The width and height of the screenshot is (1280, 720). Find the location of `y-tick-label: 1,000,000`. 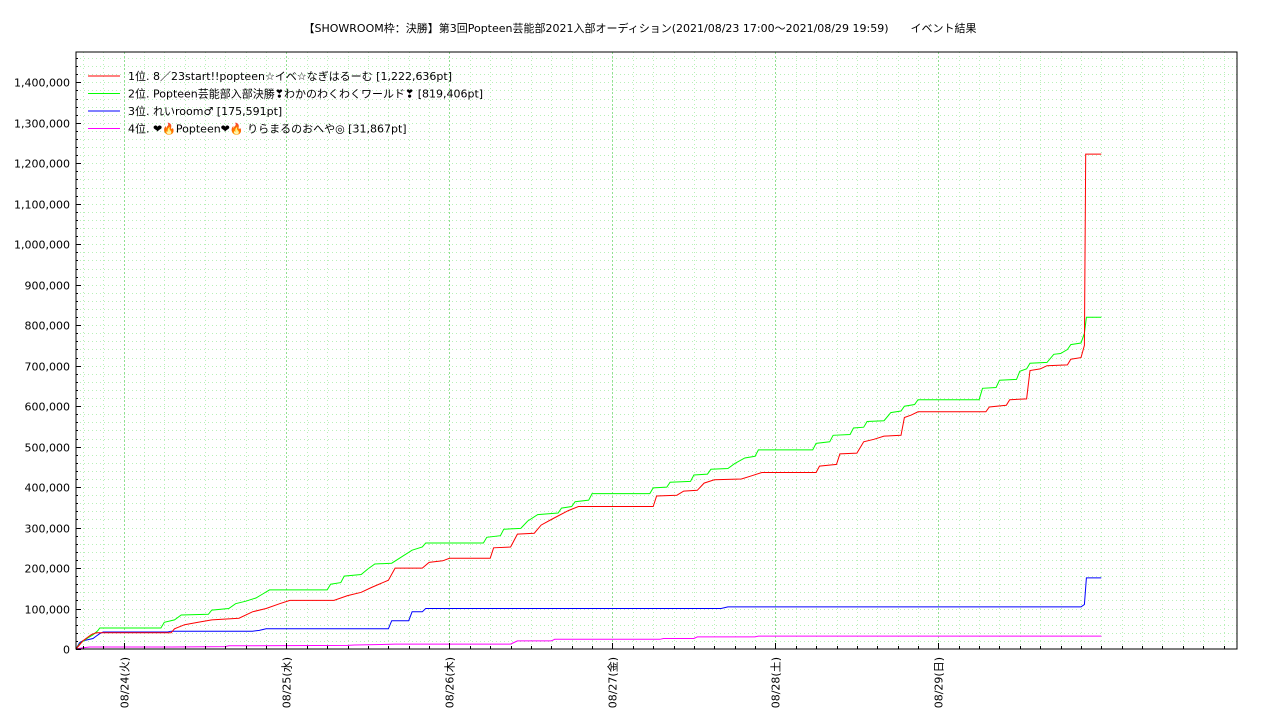

y-tick-label: 1,000,000 is located at coordinates (42, 245).